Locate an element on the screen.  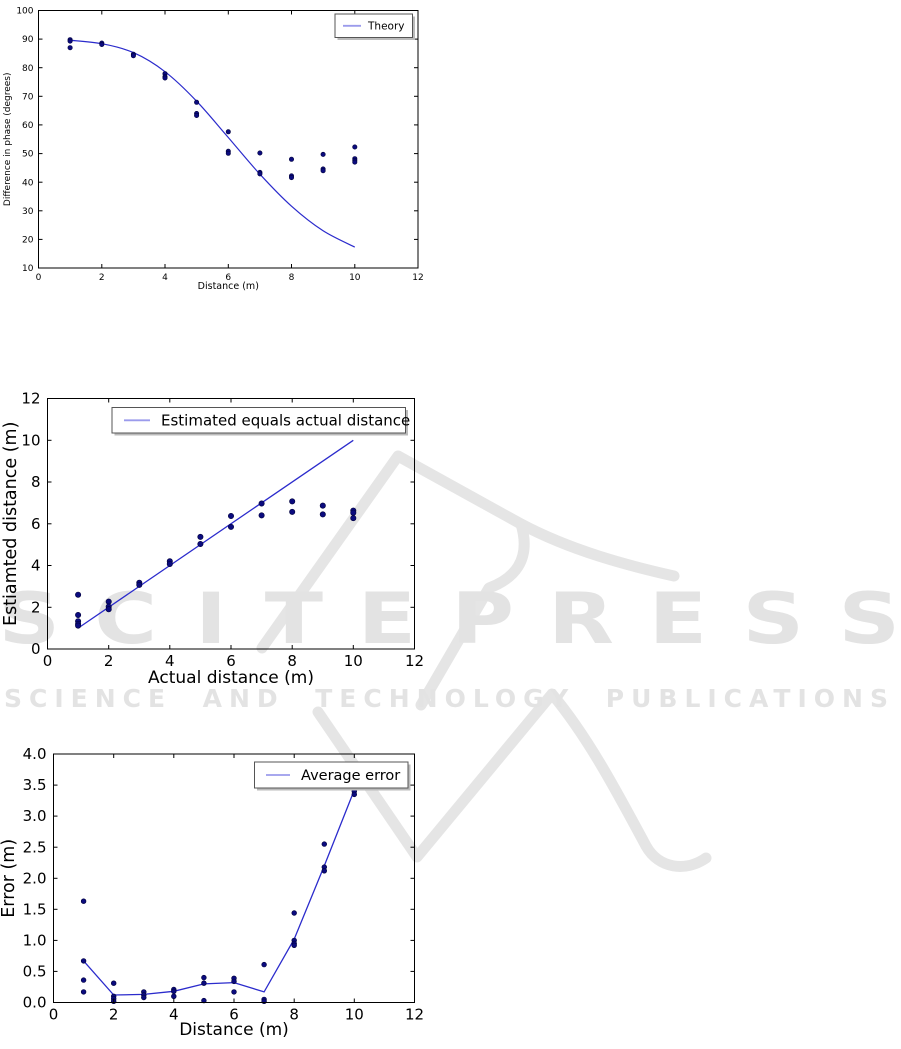
x-axis-label: Actual distance (m) is located at coordinates (231, 678).